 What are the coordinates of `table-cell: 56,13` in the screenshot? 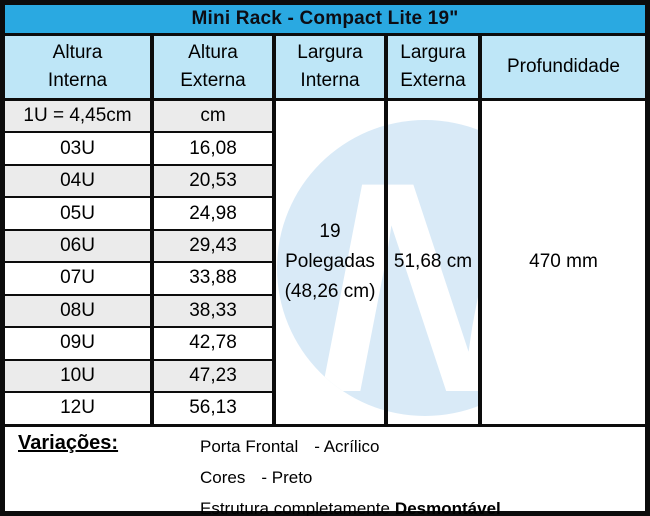 It's located at (213, 407).